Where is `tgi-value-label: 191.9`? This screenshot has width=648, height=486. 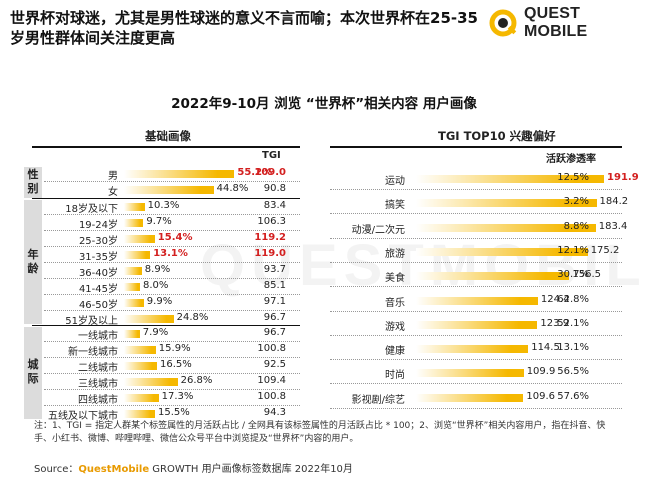
tgi-value-label: 191.9 is located at coordinates (623, 177).